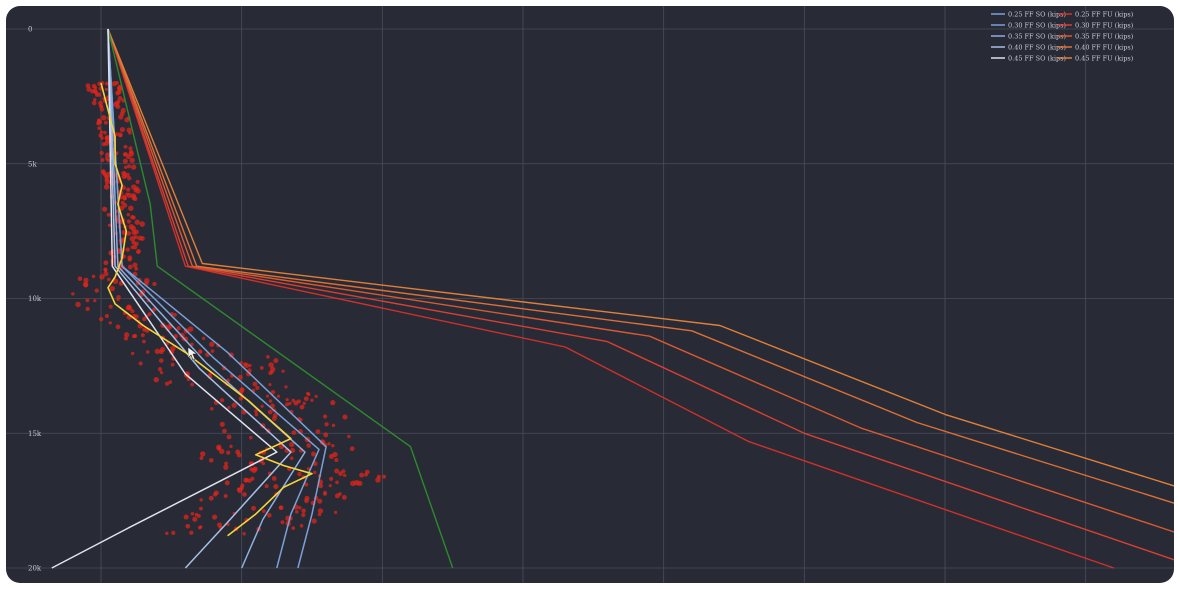  Describe the element at coordinates (1037, 36) in the screenshot. I see `legend-label-so-2: 0.35 FF SO (kips)` at that location.